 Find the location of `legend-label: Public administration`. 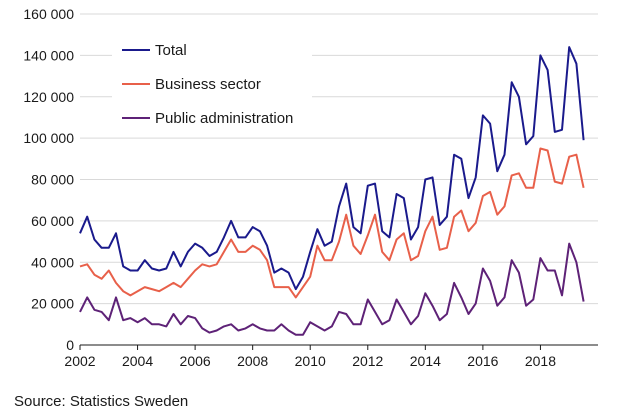

legend-label: Public administration is located at coordinates (224, 118).